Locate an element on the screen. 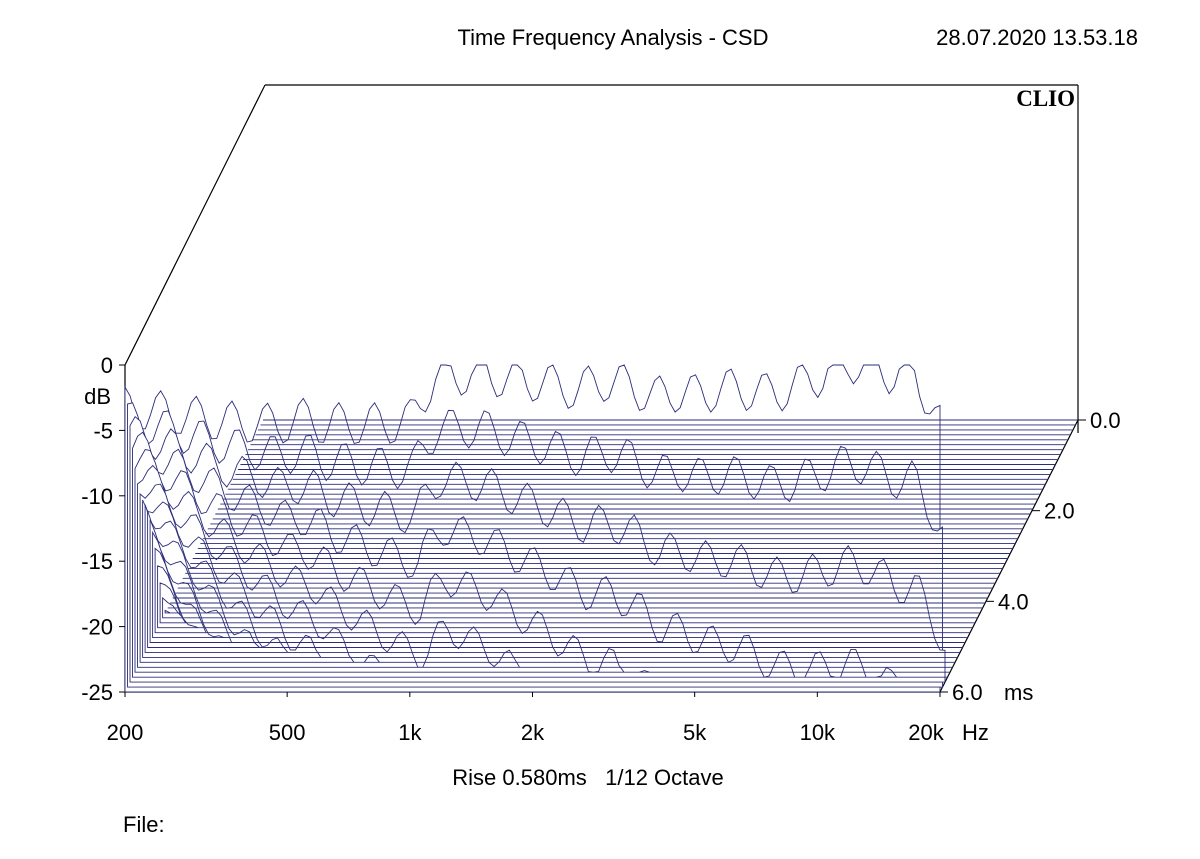  y-tick-label: -5 is located at coordinates (103, 430).